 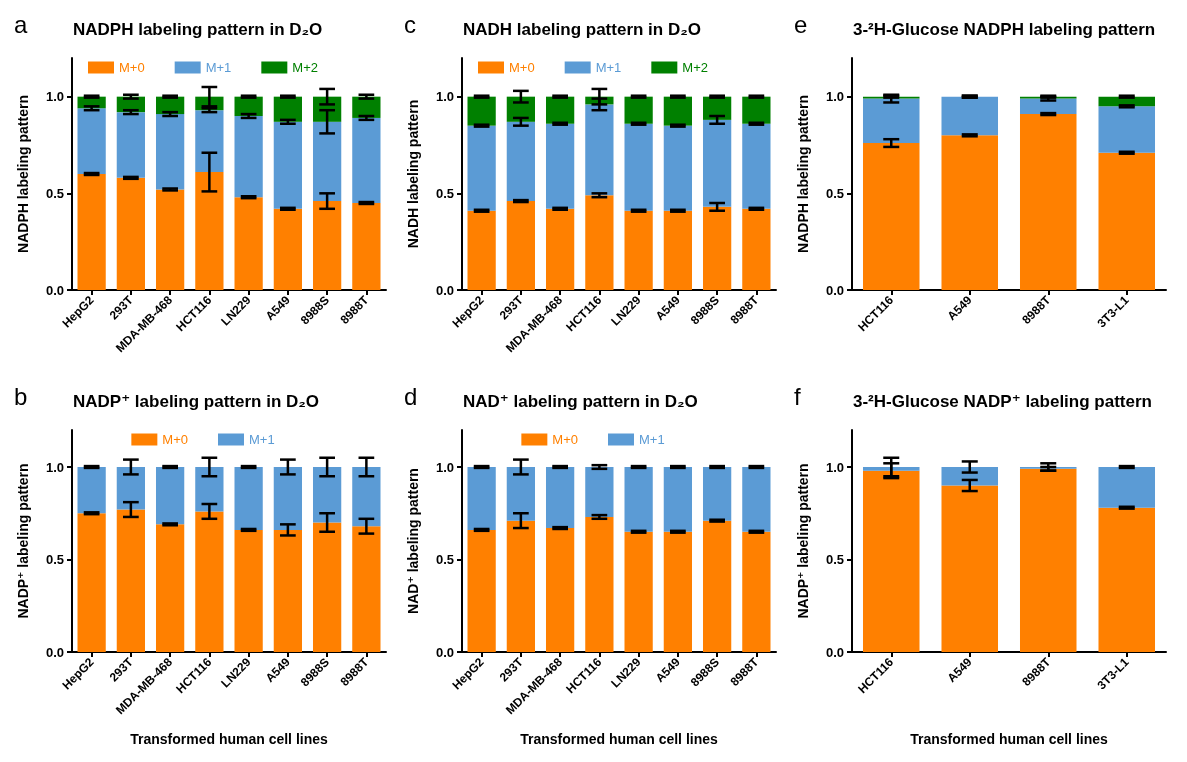 What do you see at coordinates (196, 401) in the screenshot?
I see `chart-title: NADP⁺ labeling pattern in D₂O` at bounding box center [196, 401].